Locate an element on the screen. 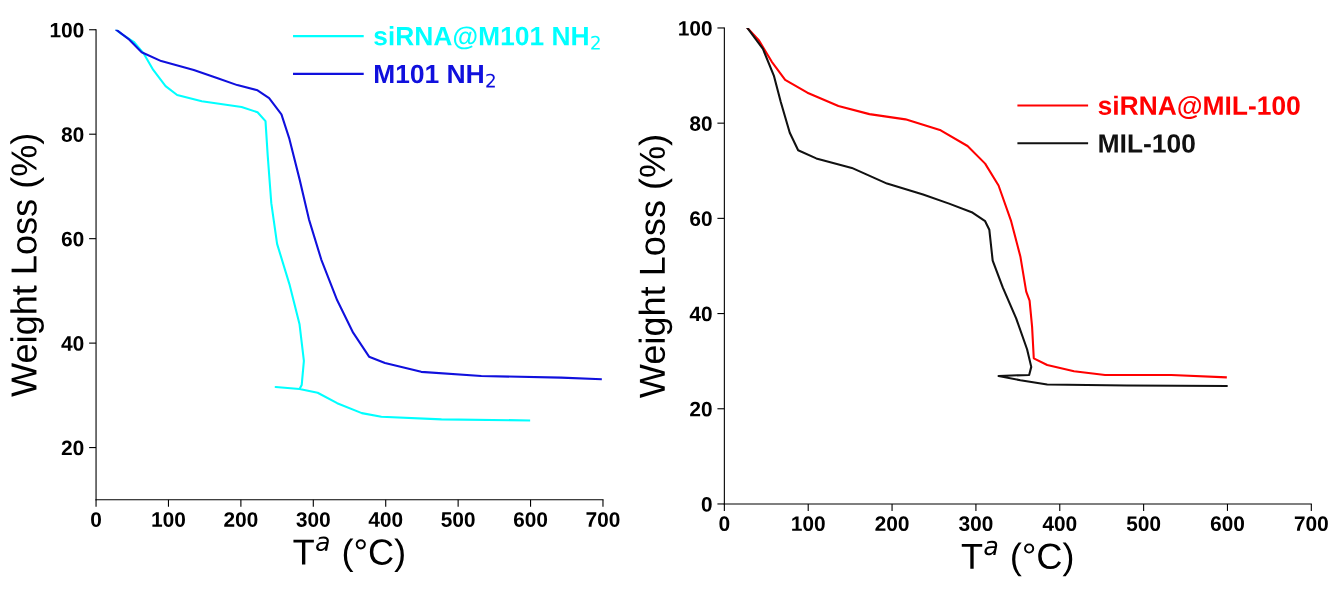 This screenshot has height=595, width=1334. y-tick-label: 0 is located at coordinates (706, 504).